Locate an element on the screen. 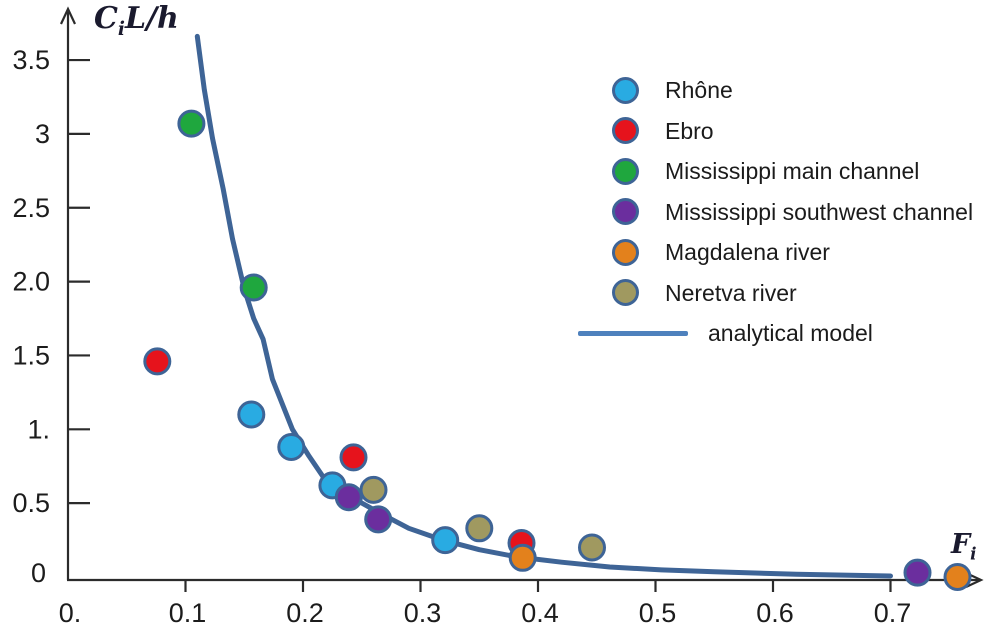 This screenshot has height=641, width=1000. x-tick-label: 0.7 is located at coordinates (893, 613).